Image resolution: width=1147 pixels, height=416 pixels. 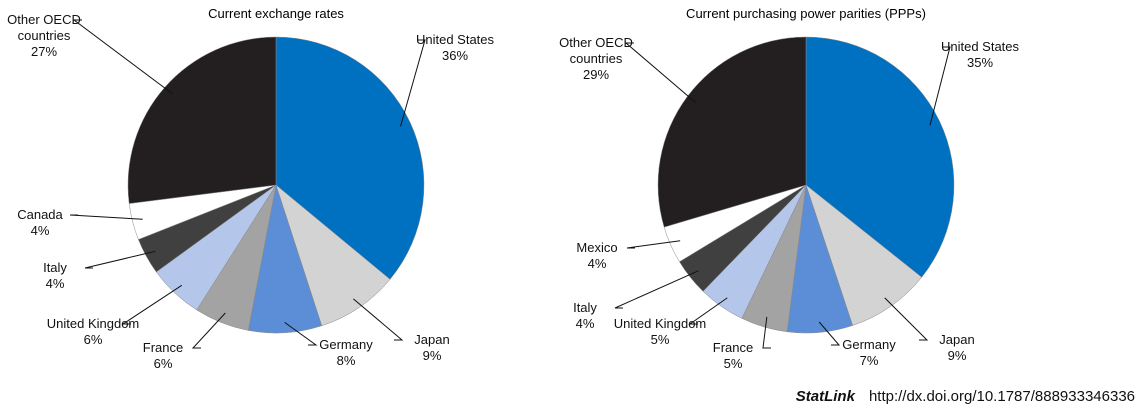 I want to click on value-label: 7%, so click(x=869, y=360).